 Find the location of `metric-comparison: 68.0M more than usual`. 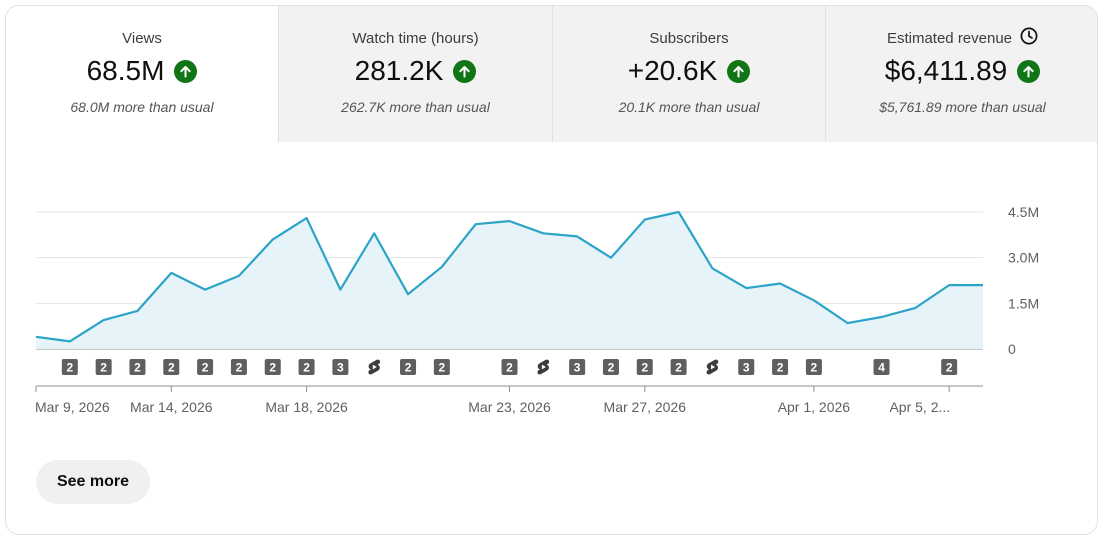

metric-comparison: 68.0M more than usual is located at coordinates (142, 107).